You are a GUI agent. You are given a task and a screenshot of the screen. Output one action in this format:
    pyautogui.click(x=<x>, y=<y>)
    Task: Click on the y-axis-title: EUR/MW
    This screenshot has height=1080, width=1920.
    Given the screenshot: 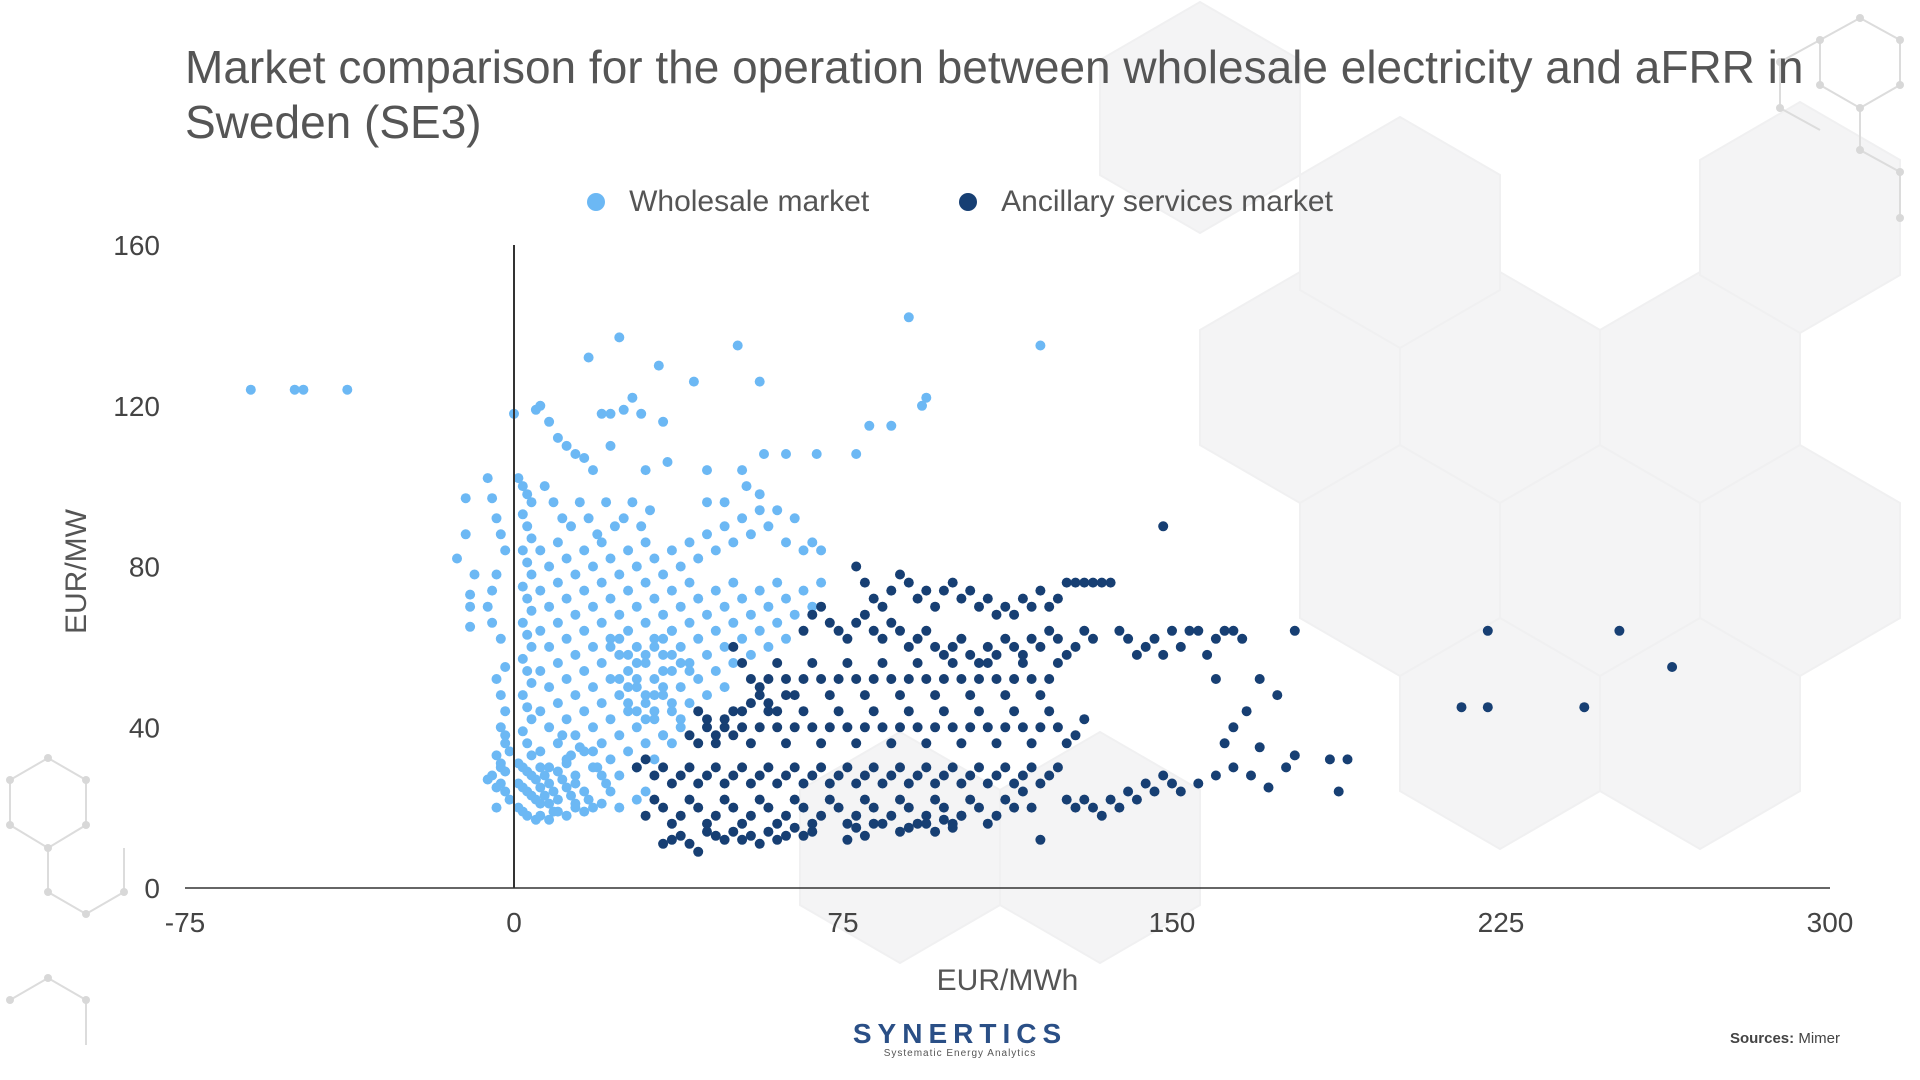 What is the action you would take?
    pyautogui.click(x=76, y=571)
    